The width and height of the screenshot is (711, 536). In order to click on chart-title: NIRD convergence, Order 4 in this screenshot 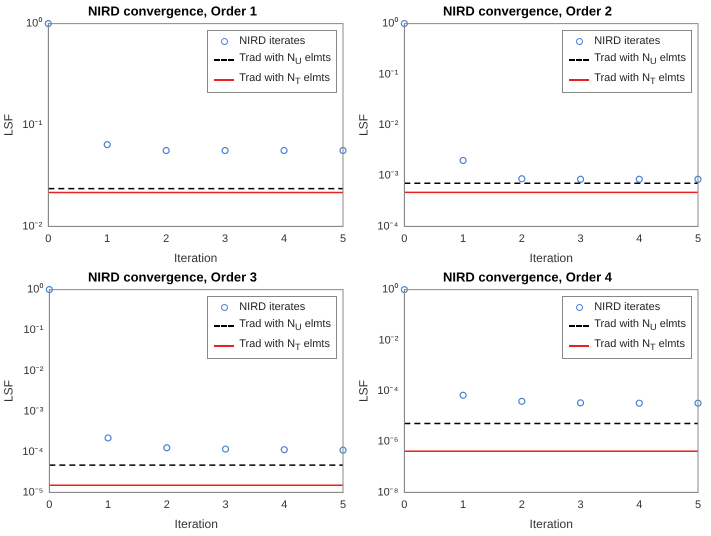, I will do `click(527, 276)`.